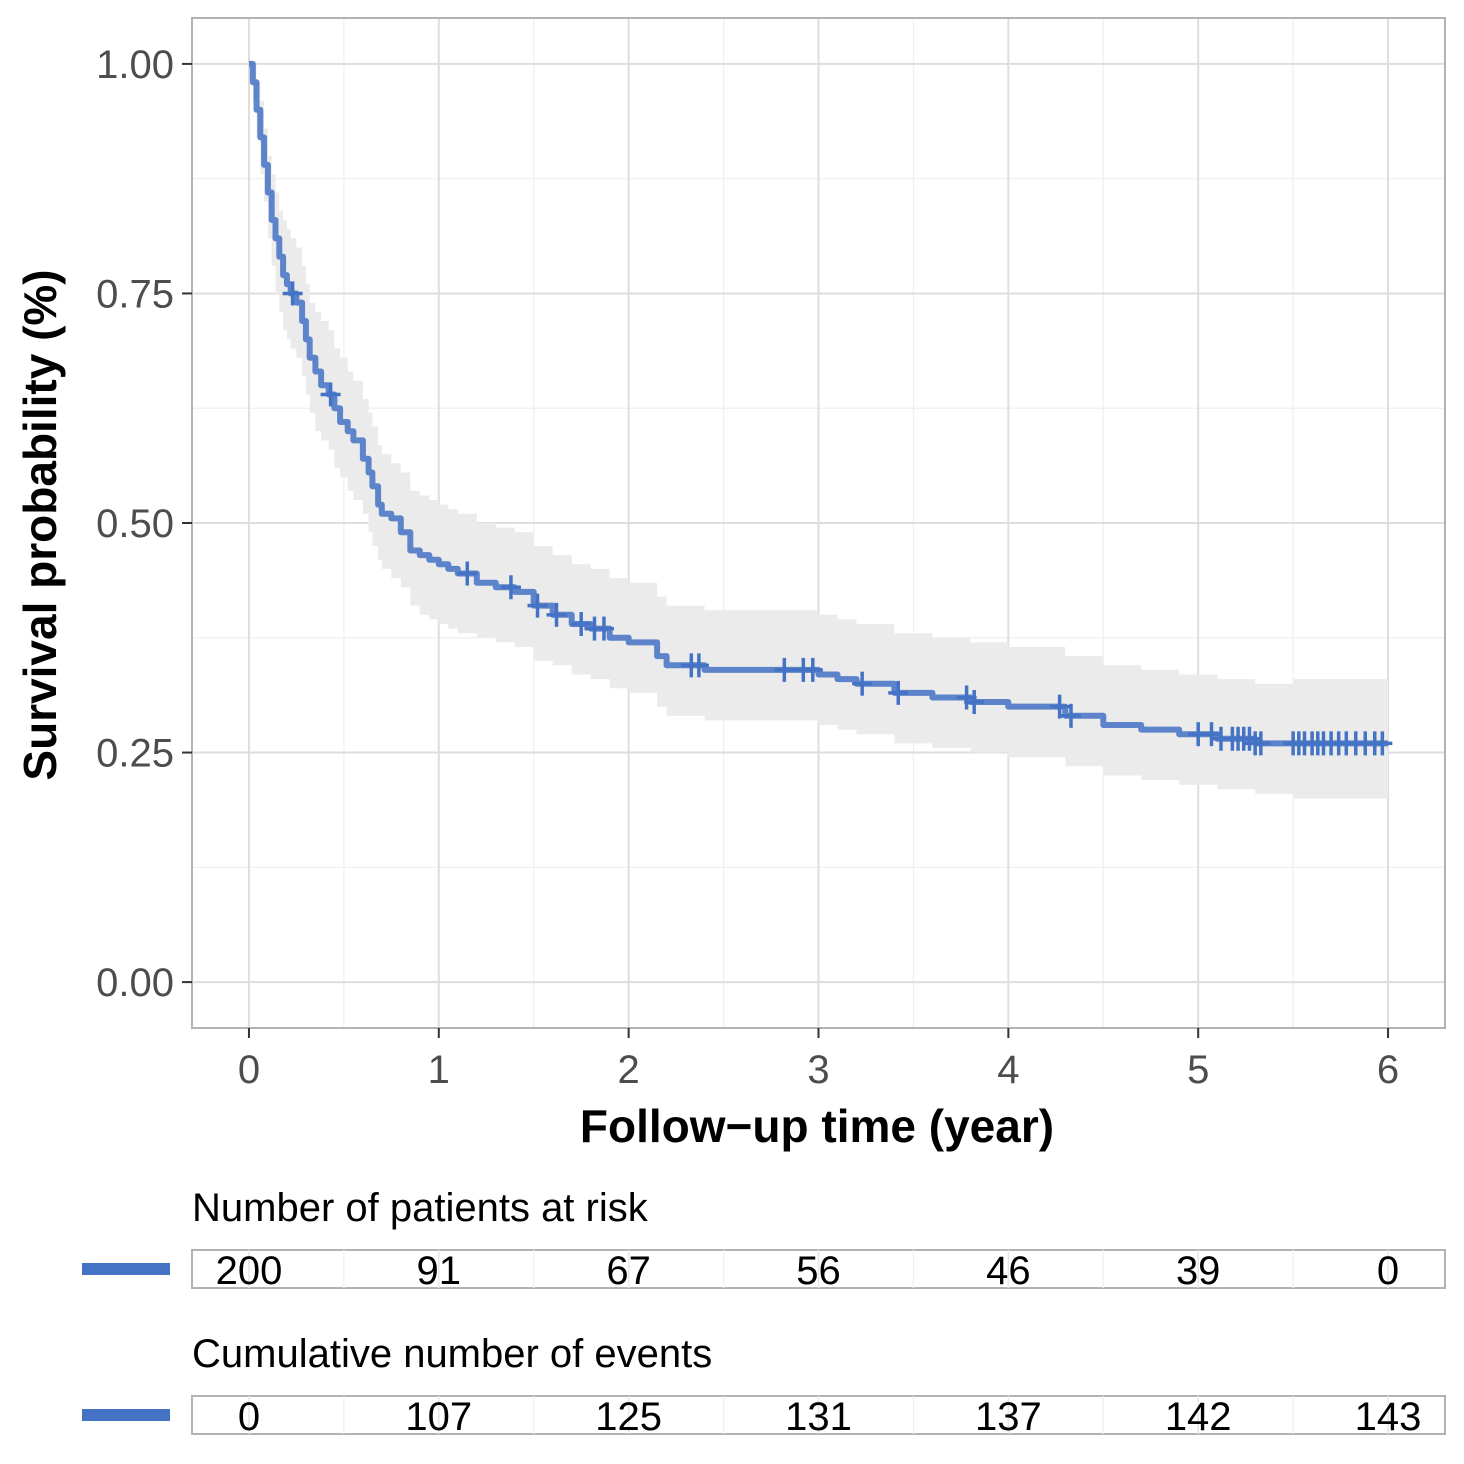 The image size is (1464, 1464). Describe the element at coordinates (1388, 1417) in the screenshot. I see `table-value: 143` at that location.